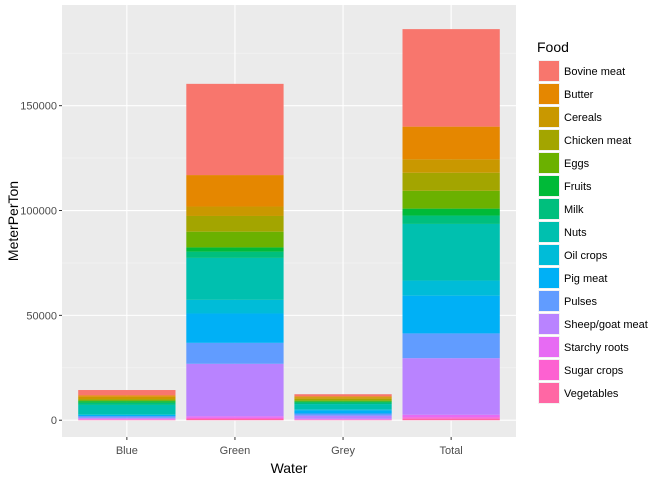 The width and height of the screenshot is (672, 480). What do you see at coordinates (596, 348) in the screenshot?
I see `legend-label: Starchy roots` at bounding box center [596, 348].